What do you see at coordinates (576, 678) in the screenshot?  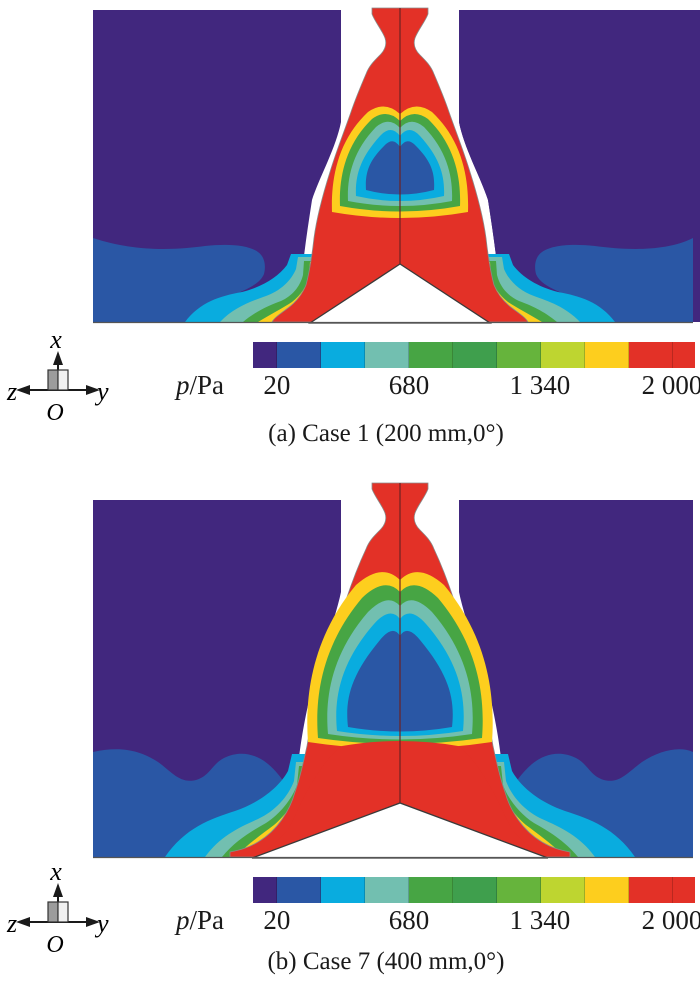 I see `right-block-region-b` at bounding box center [576, 678].